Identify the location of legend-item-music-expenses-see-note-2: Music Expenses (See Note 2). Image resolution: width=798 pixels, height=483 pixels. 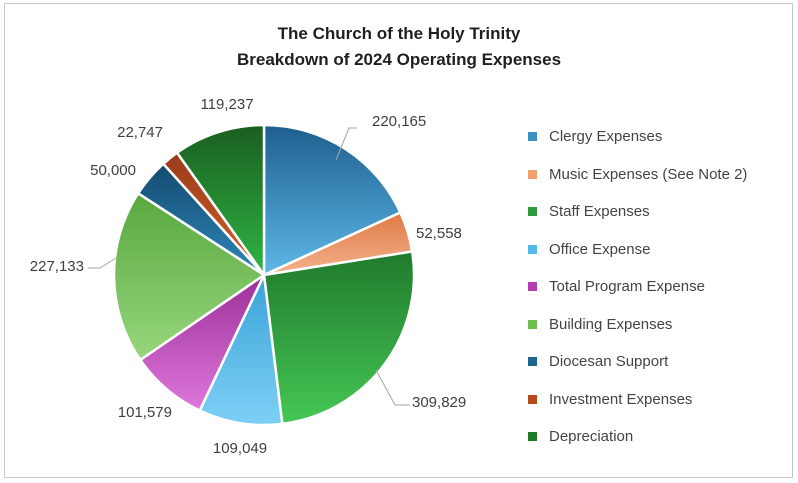
(637, 175).